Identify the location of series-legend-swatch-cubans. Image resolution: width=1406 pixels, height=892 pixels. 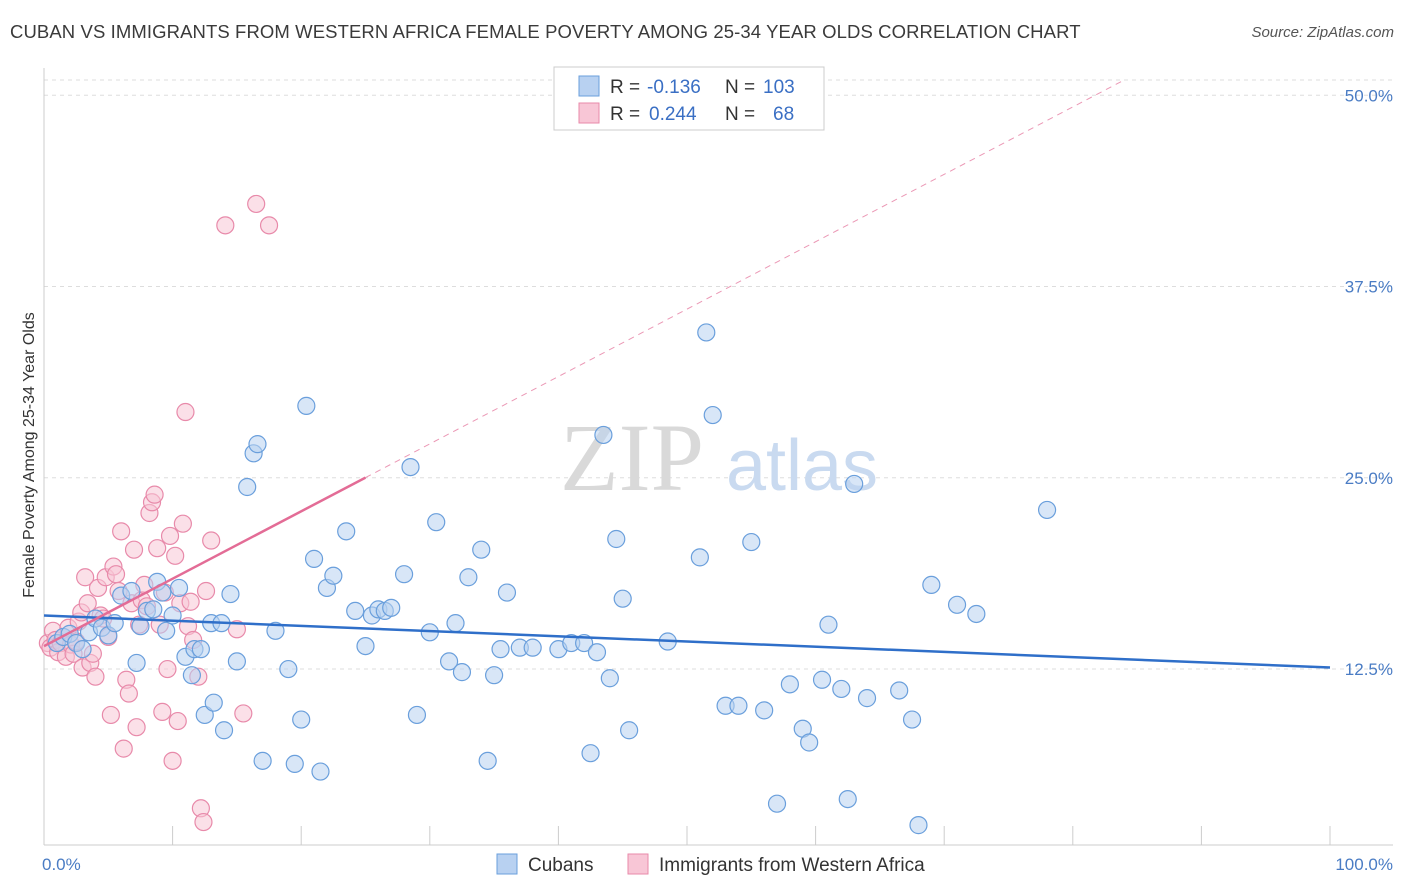
(507, 864).